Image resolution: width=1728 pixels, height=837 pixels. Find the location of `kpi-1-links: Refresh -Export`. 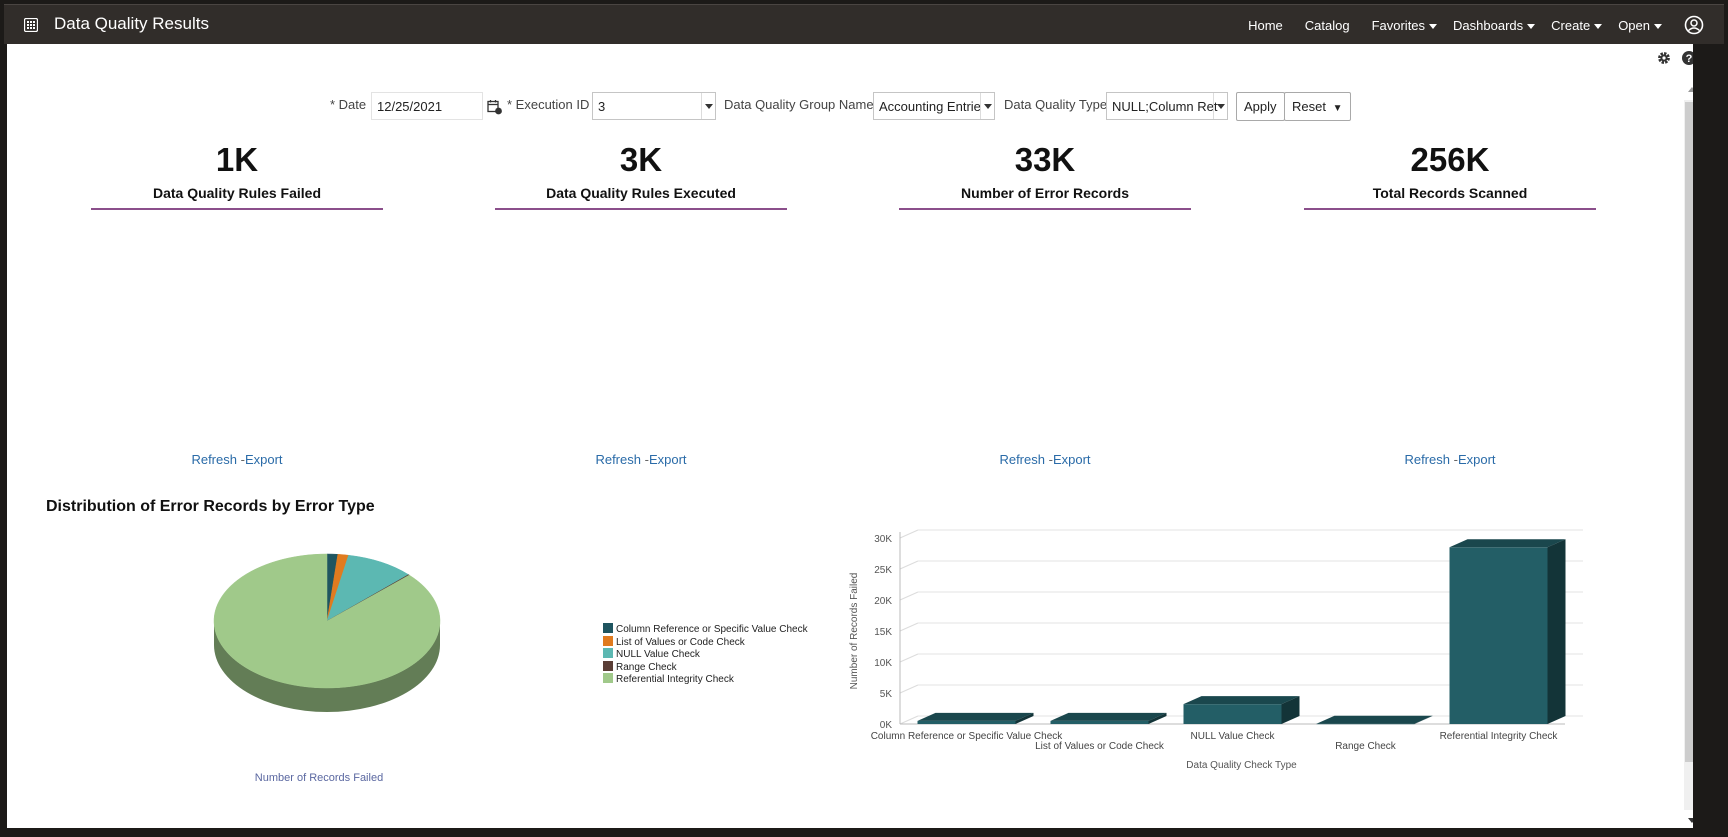

kpi-1-links: Refresh -Export is located at coordinates (237, 459).